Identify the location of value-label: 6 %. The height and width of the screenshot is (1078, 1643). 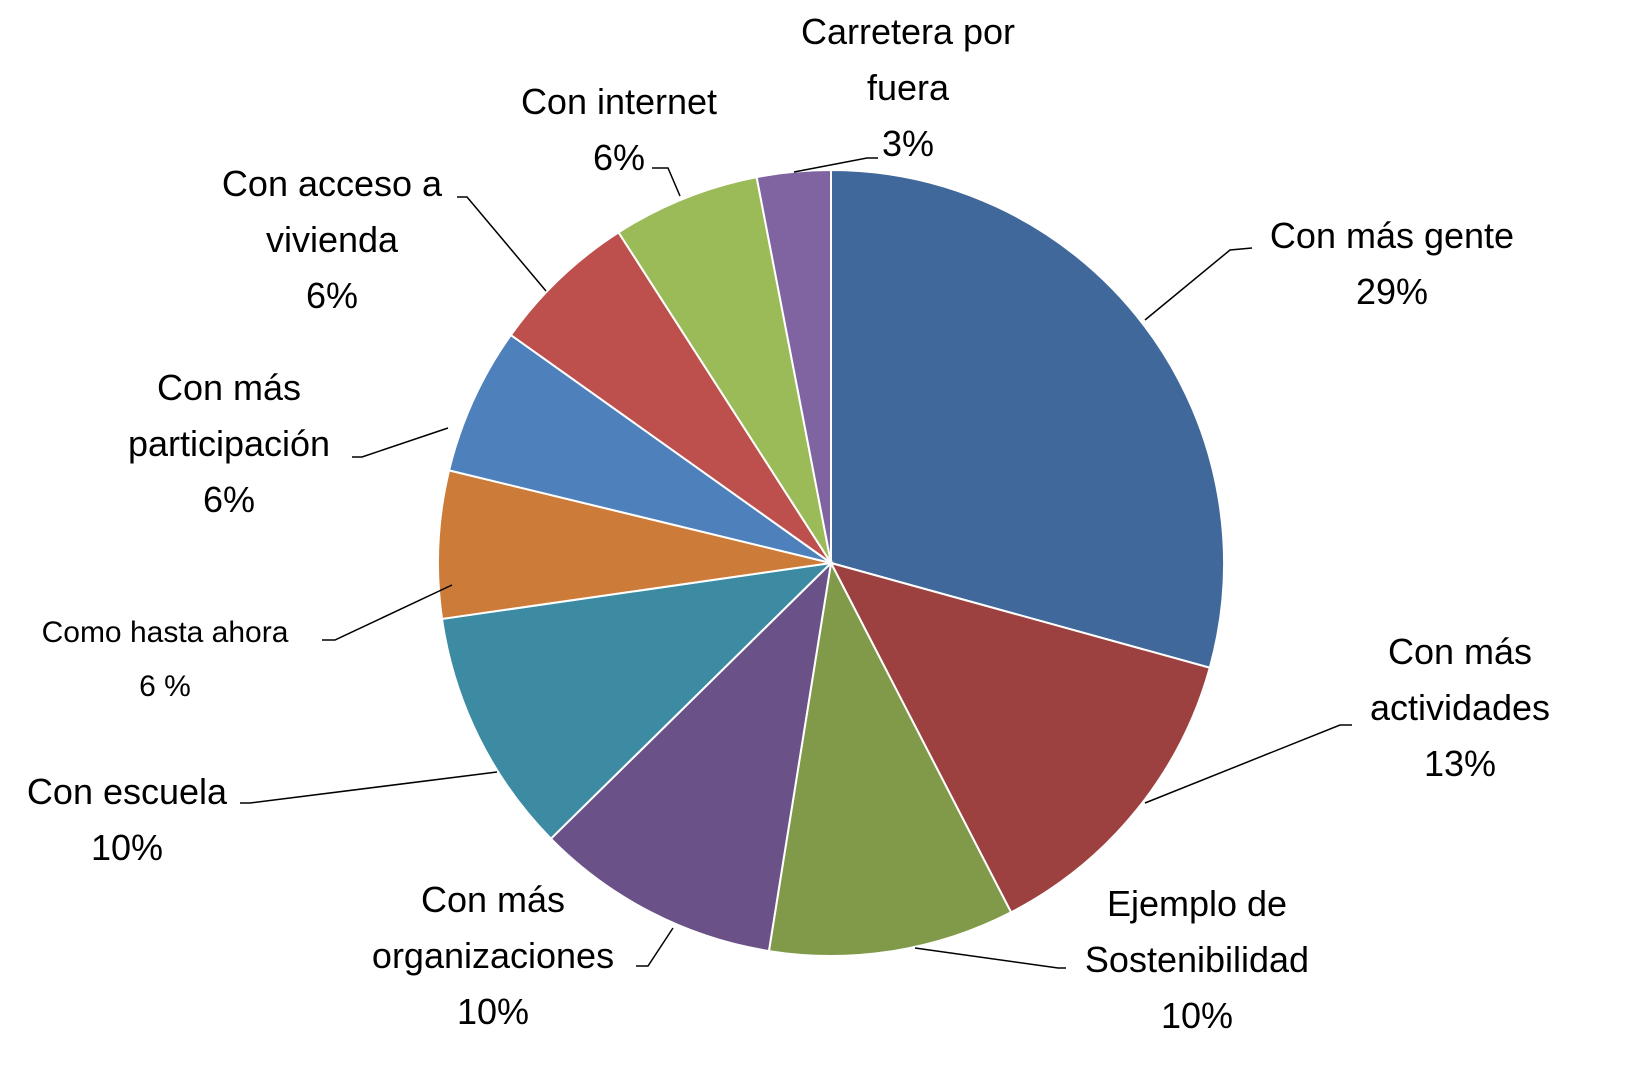
(165, 686).